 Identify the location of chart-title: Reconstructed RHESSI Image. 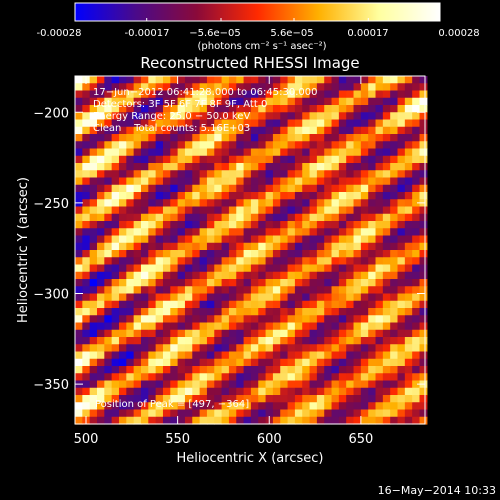
(249, 63).